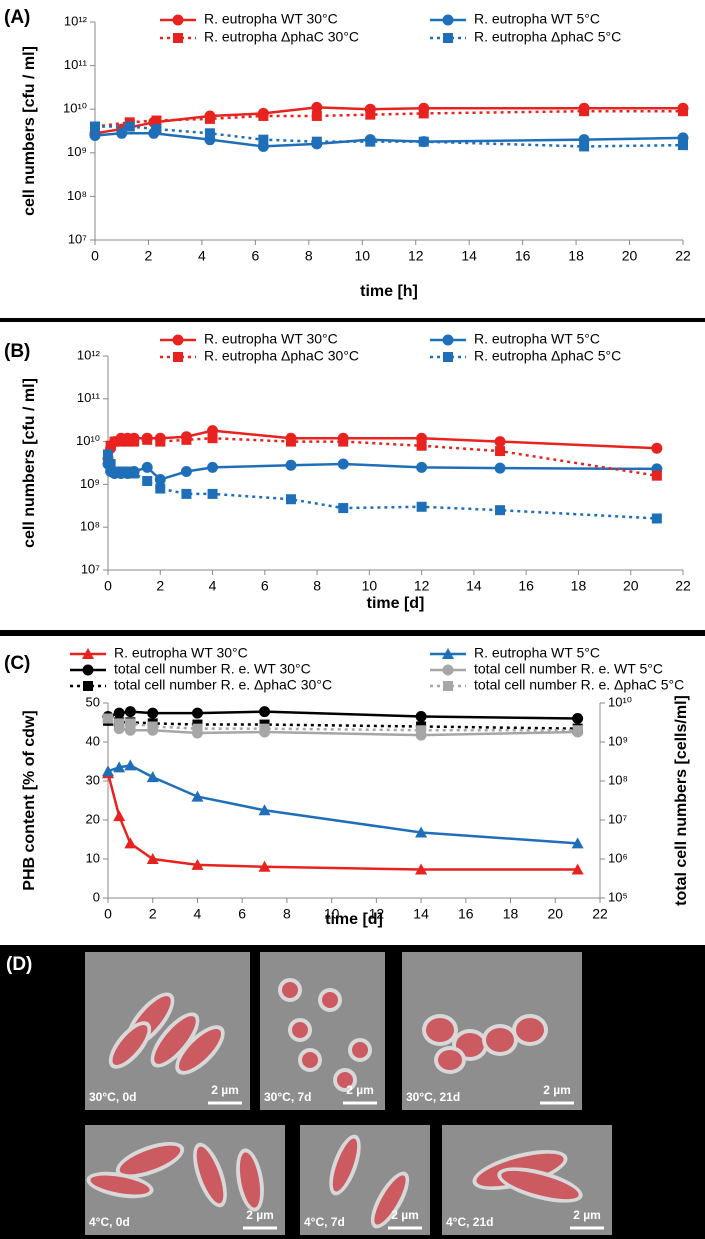 This screenshot has height=1239, width=705. Describe the element at coordinates (223, 685) in the screenshot. I see `legend-label: total cell number R. e. ΔphaC 30°C` at that location.